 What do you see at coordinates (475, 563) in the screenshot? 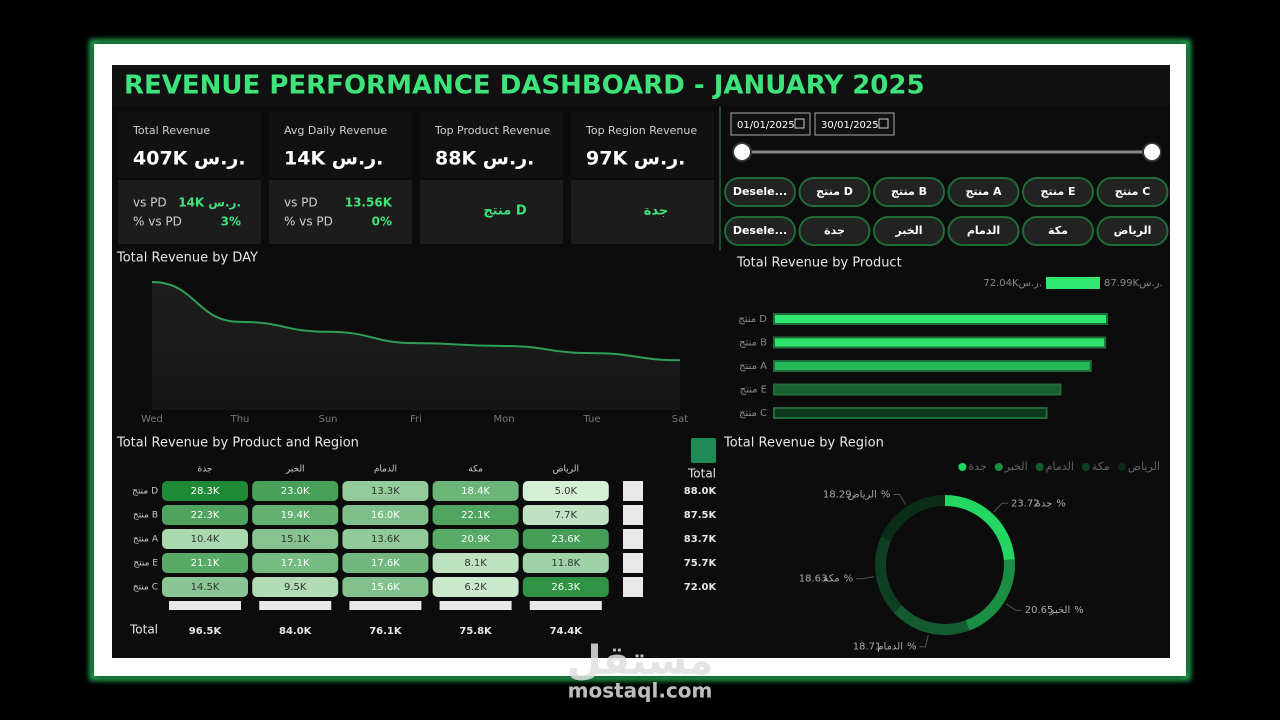
I see `cell-label: 8.1K` at bounding box center [475, 563].